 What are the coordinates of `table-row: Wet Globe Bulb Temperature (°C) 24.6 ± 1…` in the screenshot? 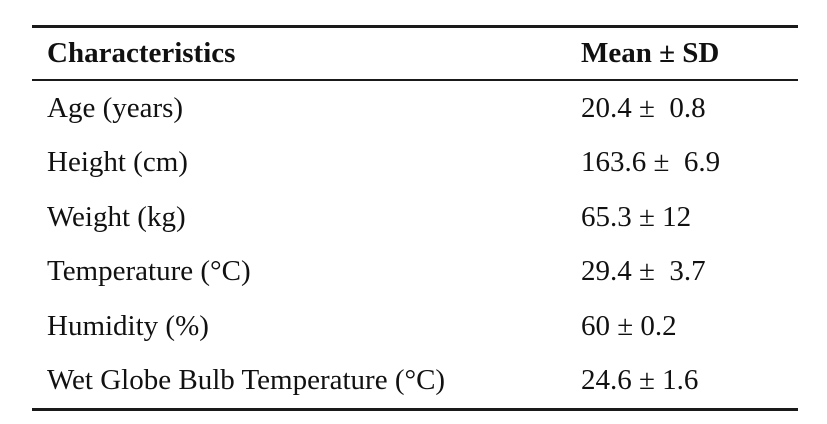 It's located at (415, 381).